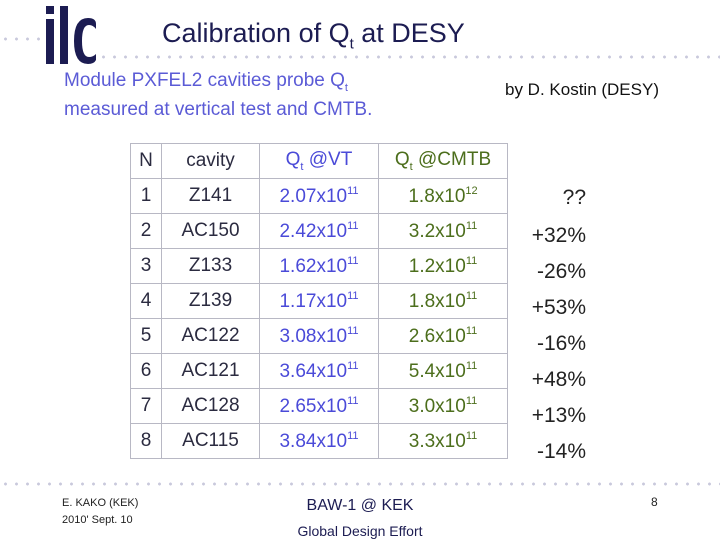 The image size is (720, 540). What do you see at coordinates (443, 406) in the screenshot?
I see `cell-qt-cmtb: 3.0x1011` at bounding box center [443, 406].